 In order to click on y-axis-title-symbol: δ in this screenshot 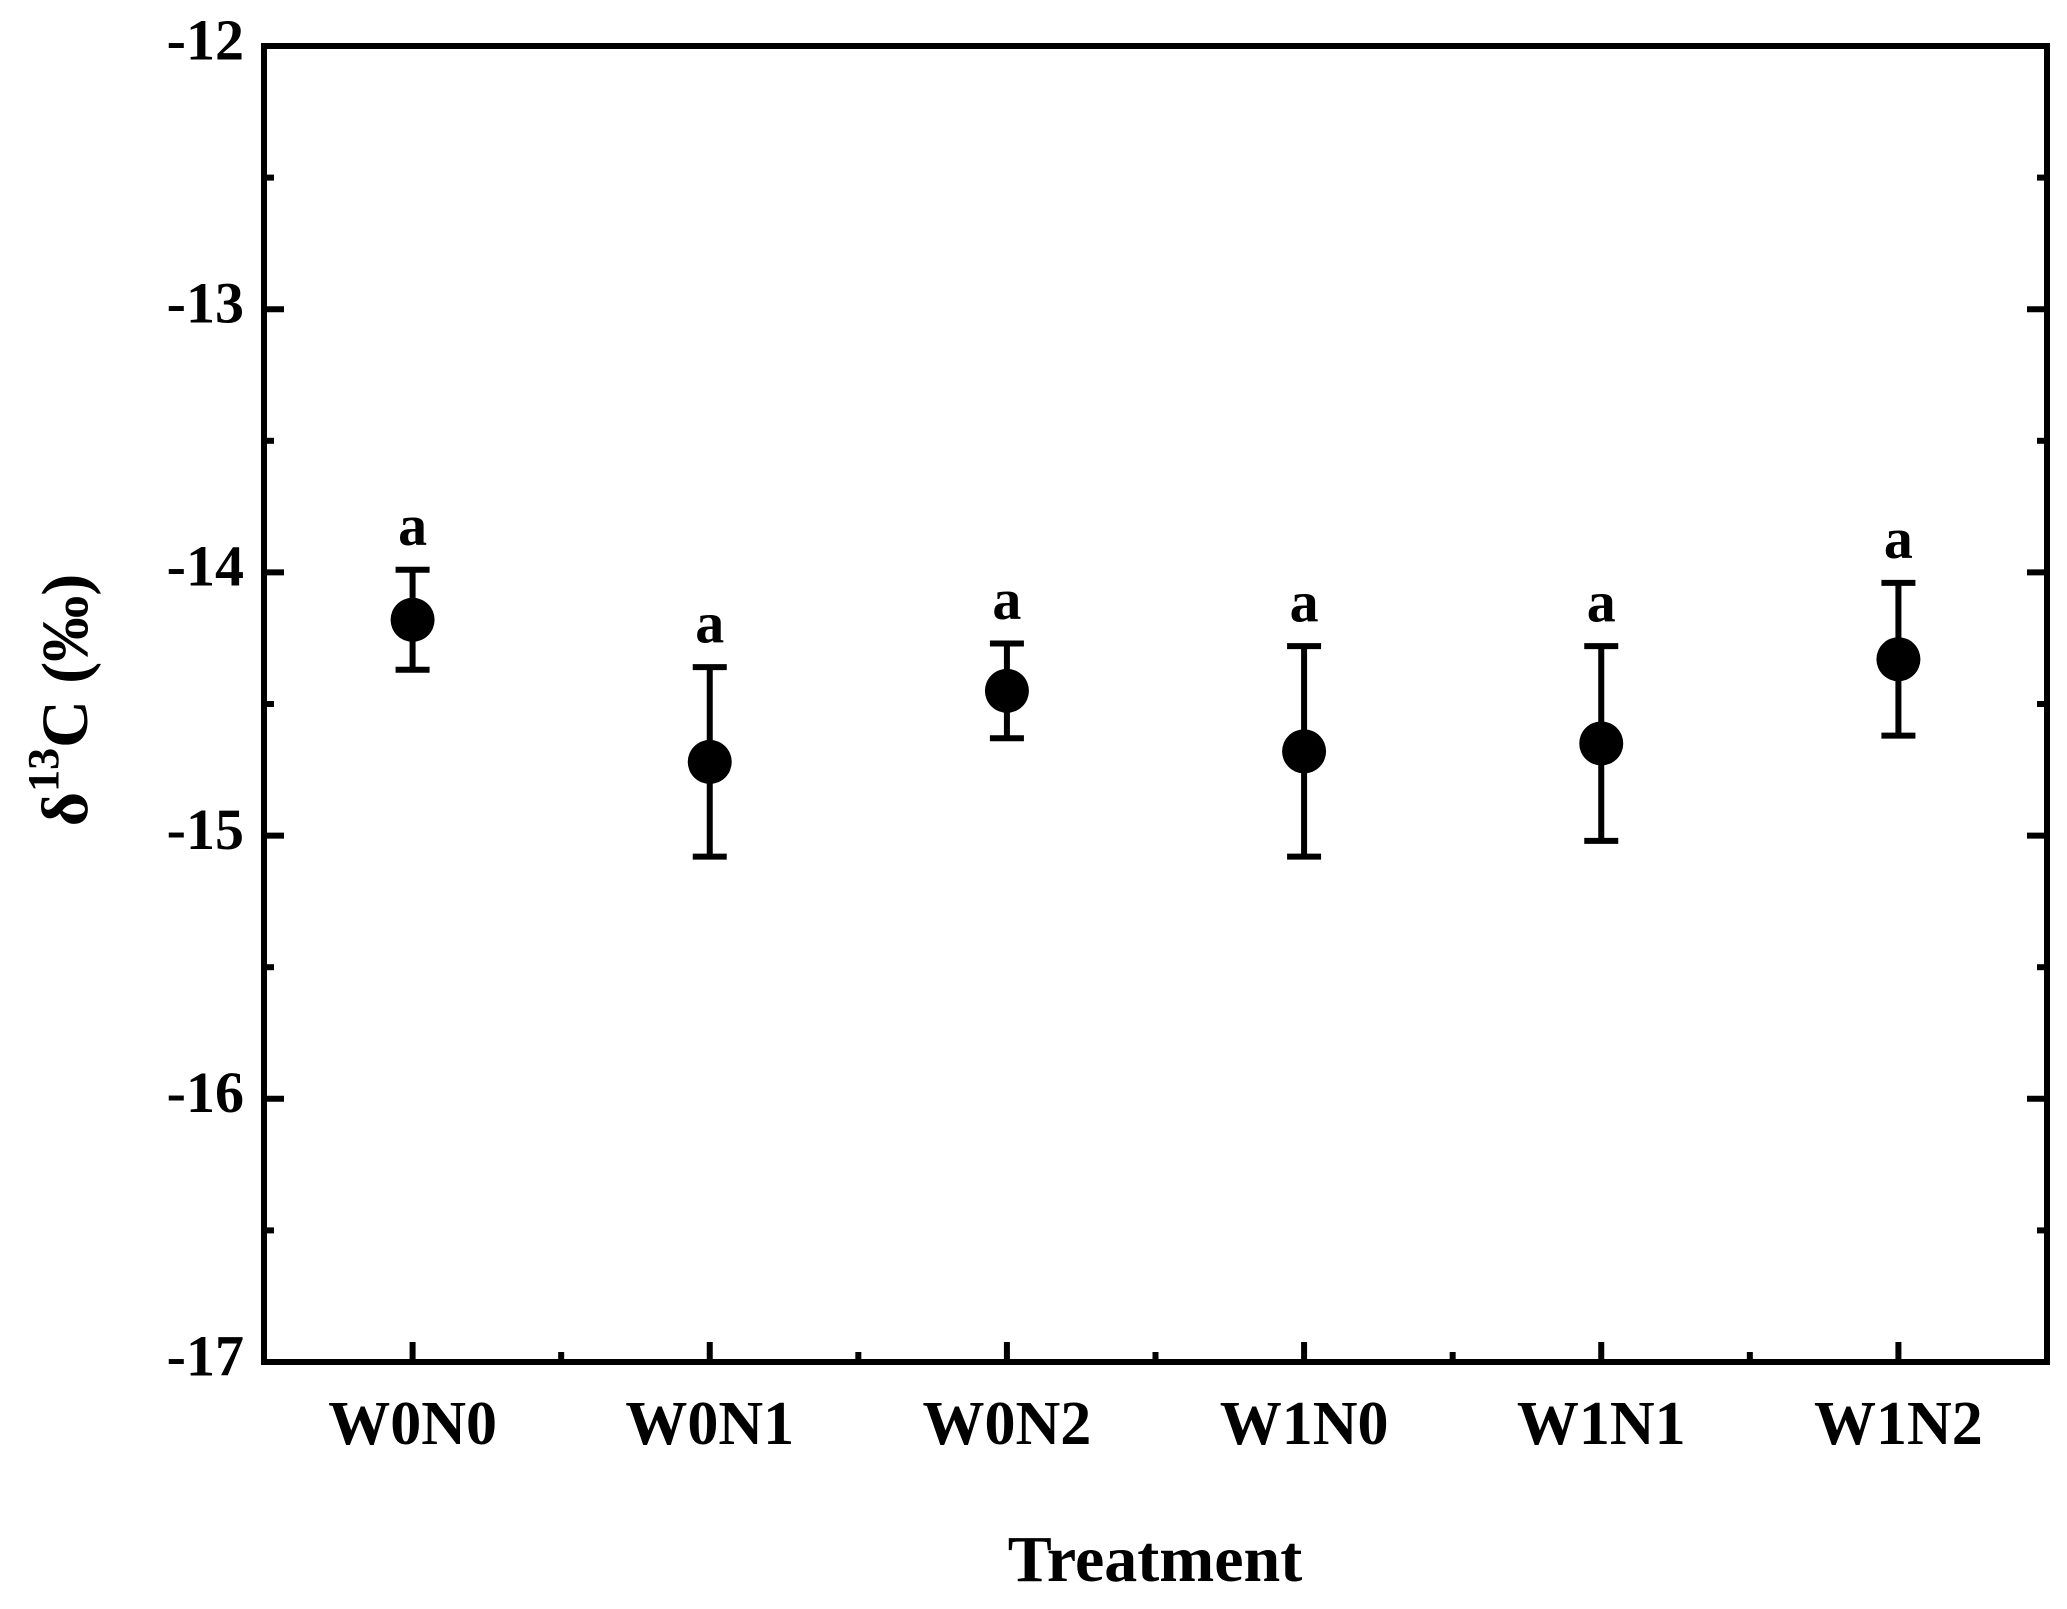, I will do `click(65, 809)`.